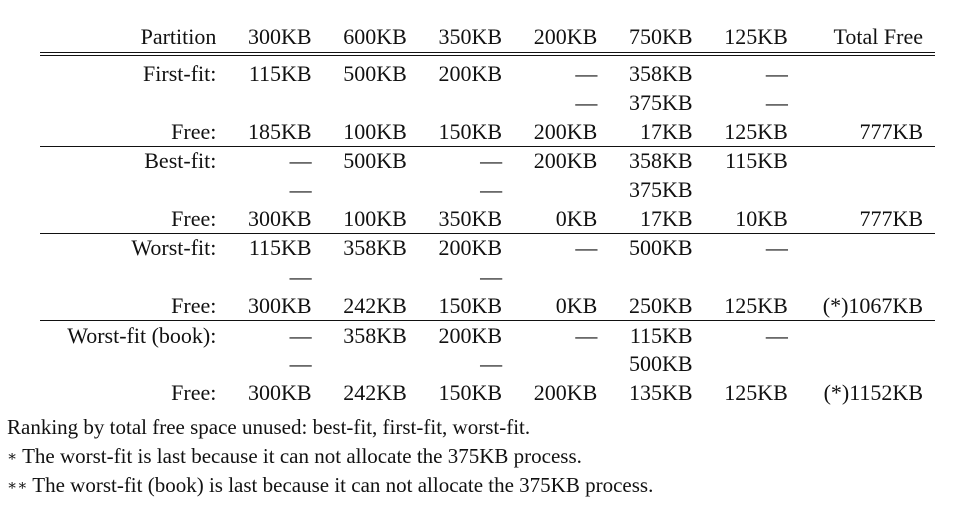 This screenshot has height=513, width=977. I want to click on cell-partition: Worst-fit:, so click(134, 248).